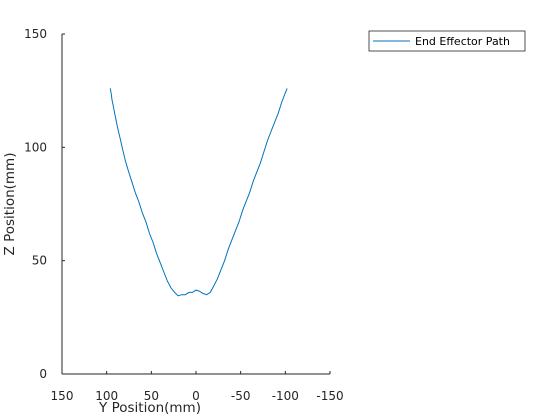 This screenshot has width=560, height=420. Describe the element at coordinates (149, 408) in the screenshot. I see `x-axis-label: Y Position(mm)` at that location.